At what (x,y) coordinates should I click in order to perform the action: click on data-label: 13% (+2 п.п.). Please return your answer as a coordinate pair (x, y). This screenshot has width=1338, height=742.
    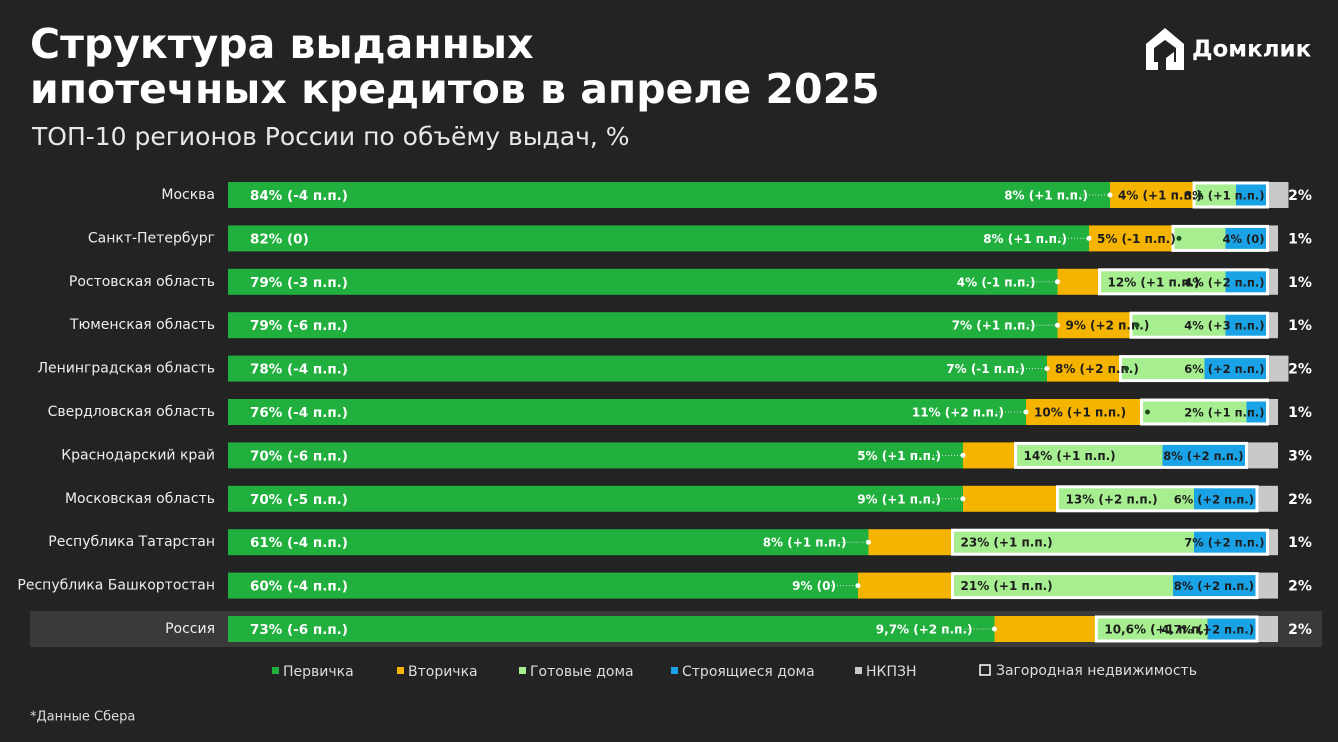
    Looking at the image, I should click on (1112, 499).